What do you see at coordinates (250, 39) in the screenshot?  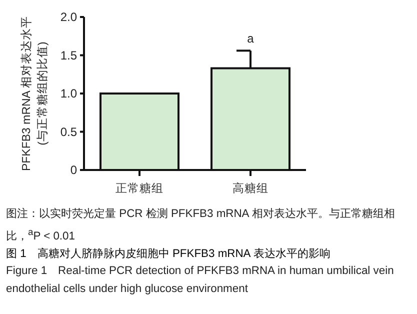 I see `annotation: a` at bounding box center [250, 39].